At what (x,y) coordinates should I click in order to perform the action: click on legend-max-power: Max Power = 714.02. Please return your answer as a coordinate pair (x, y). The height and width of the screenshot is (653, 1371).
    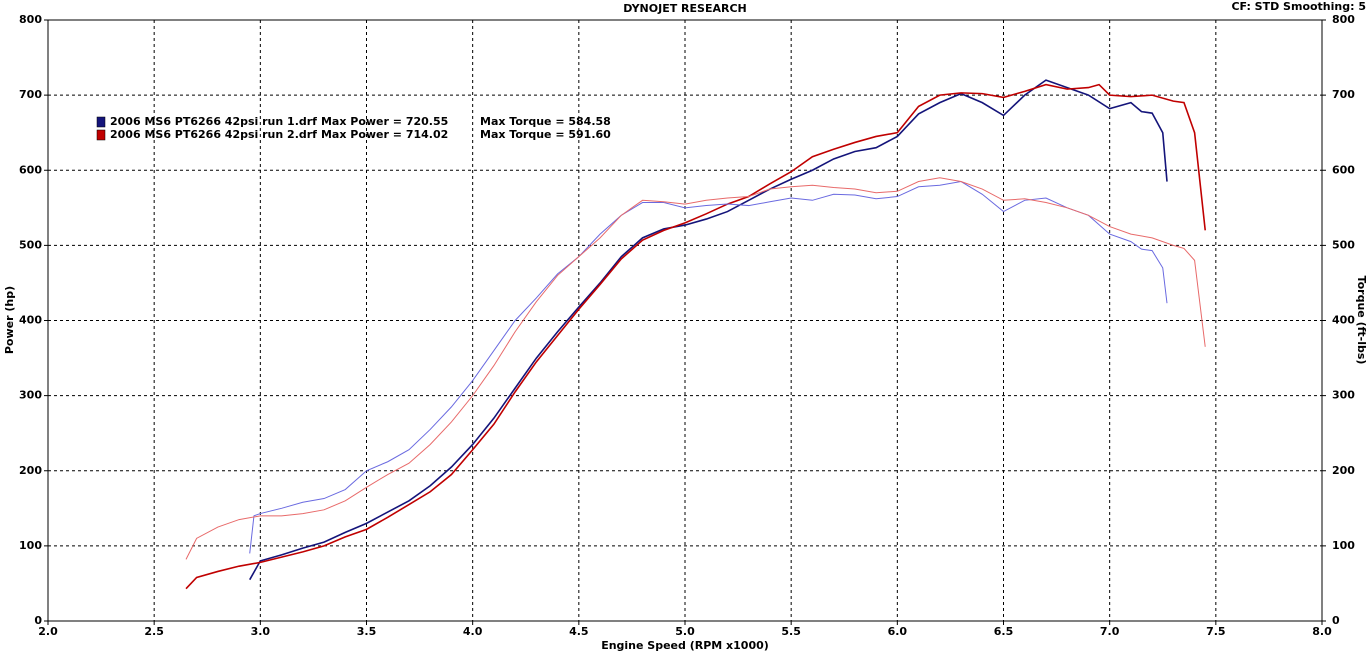
    Looking at the image, I should click on (384, 134).